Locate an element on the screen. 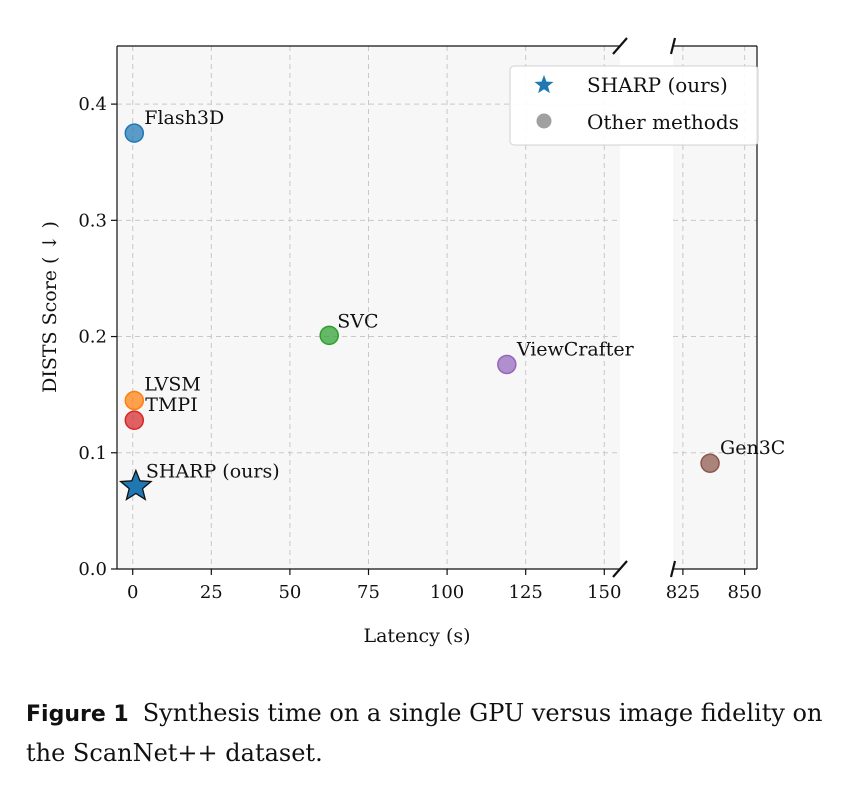 The height and width of the screenshot is (803, 852). x-tick-label: 850 is located at coordinates (744, 592).